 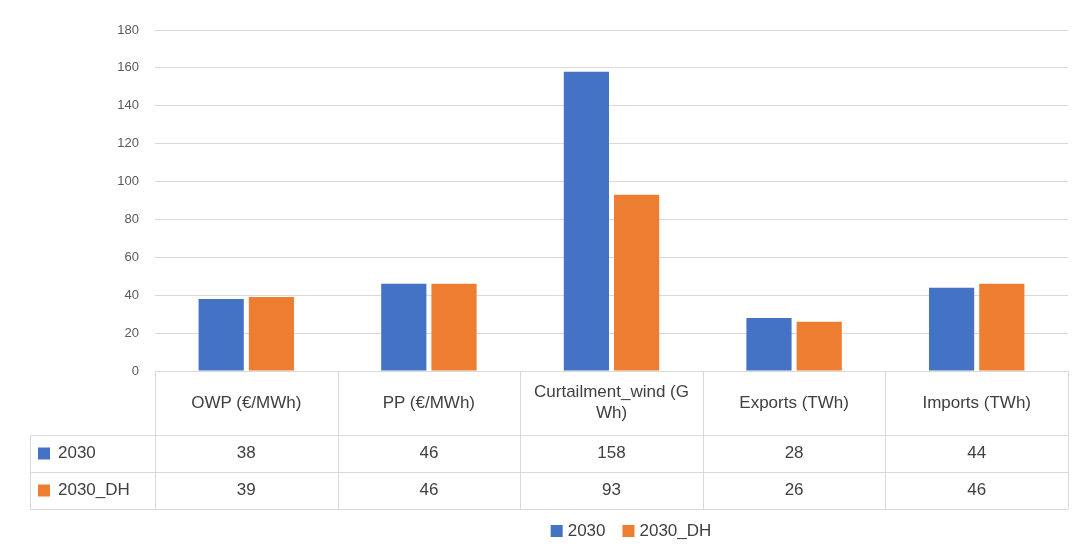 I want to click on y-tick-label: 100, so click(x=128, y=181).